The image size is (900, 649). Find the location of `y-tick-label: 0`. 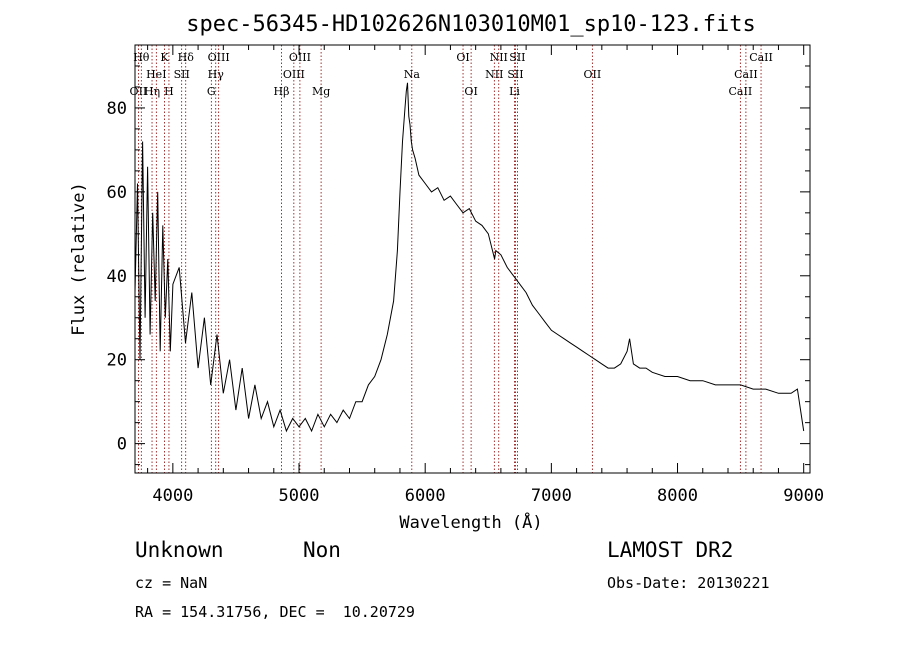

y-tick-label: 0 is located at coordinates (122, 445).